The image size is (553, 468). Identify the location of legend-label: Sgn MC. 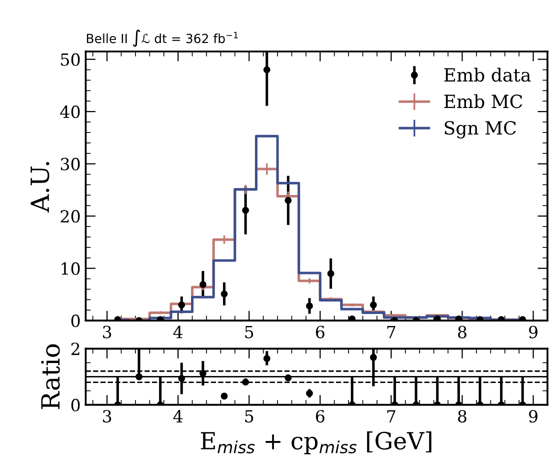
(480, 129).